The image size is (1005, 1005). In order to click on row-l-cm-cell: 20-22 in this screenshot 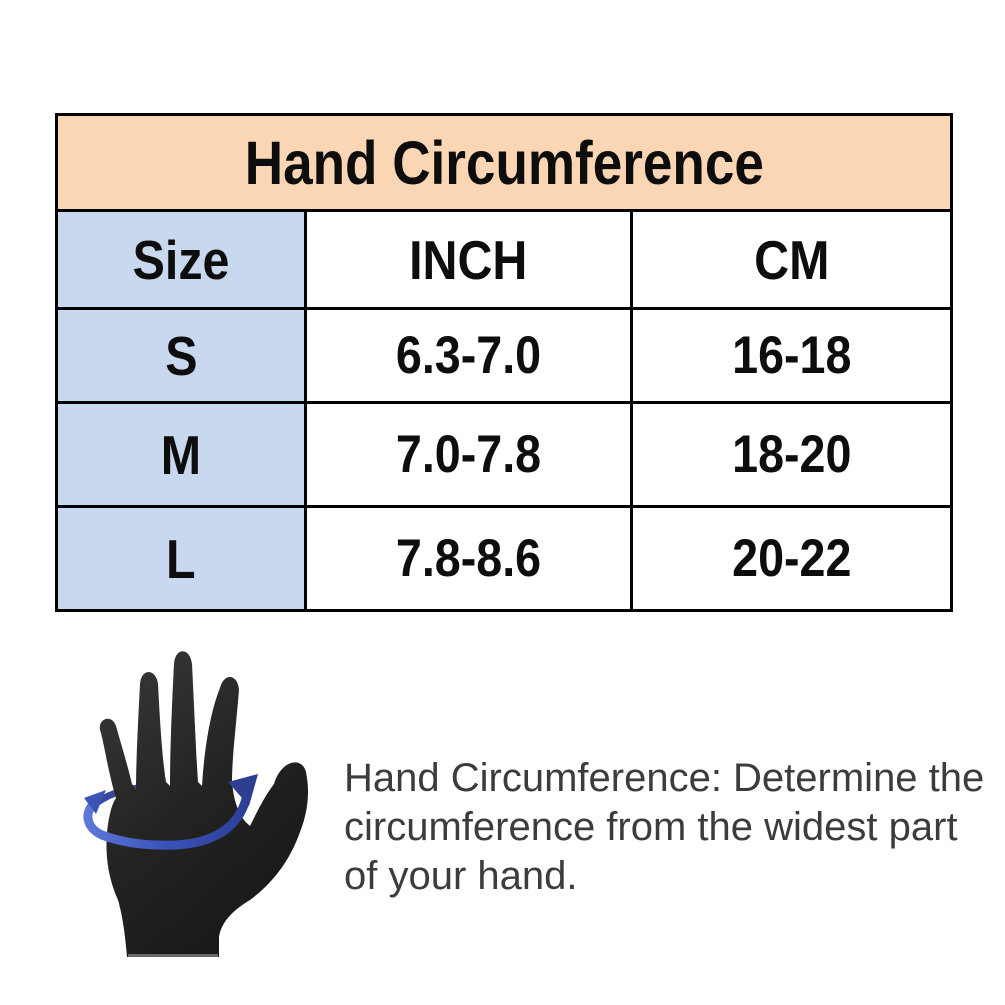, I will do `click(791, 558)`.